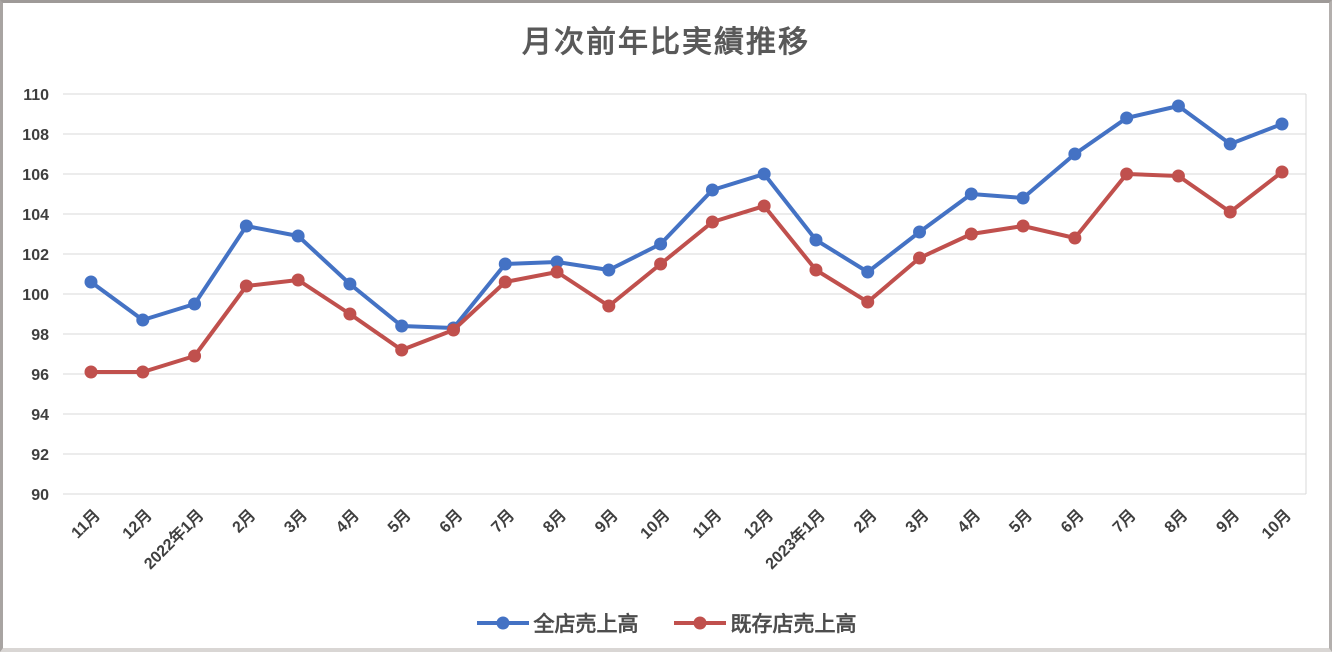 Image resolution: width=1332 pixels, height=652 pixels. What do you see at coordinates (40, 455) in the screenshot?
I see `y-axis-tick-label: 92` at bounding box center [40, 455].